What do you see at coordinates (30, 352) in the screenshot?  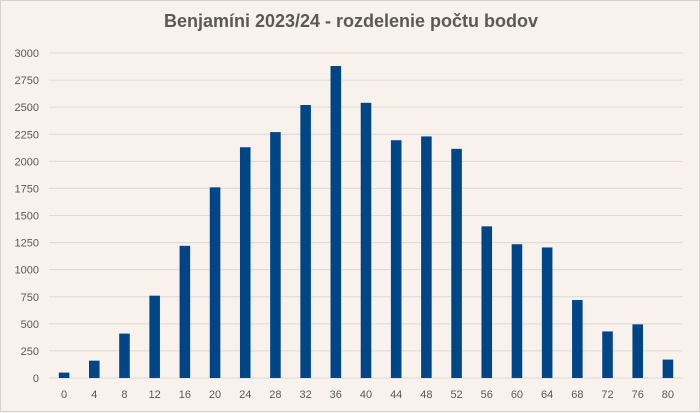 I see `y-tick-label: 250` at bounding box center [30, 352].